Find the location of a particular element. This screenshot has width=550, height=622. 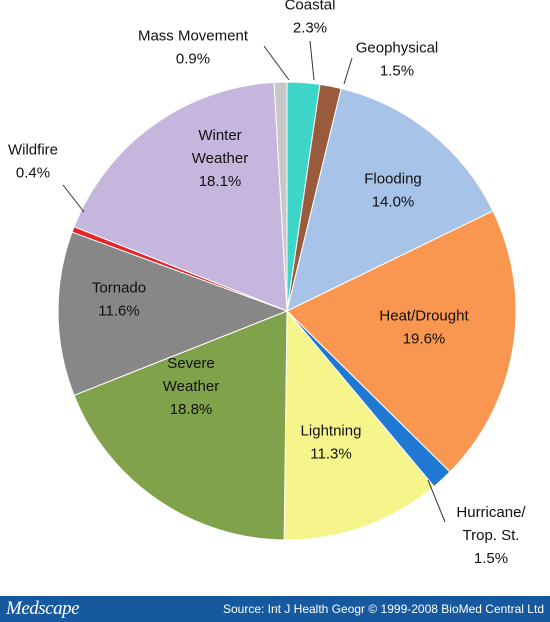

leader-line-hurricane is located at coordinates (436, 501).